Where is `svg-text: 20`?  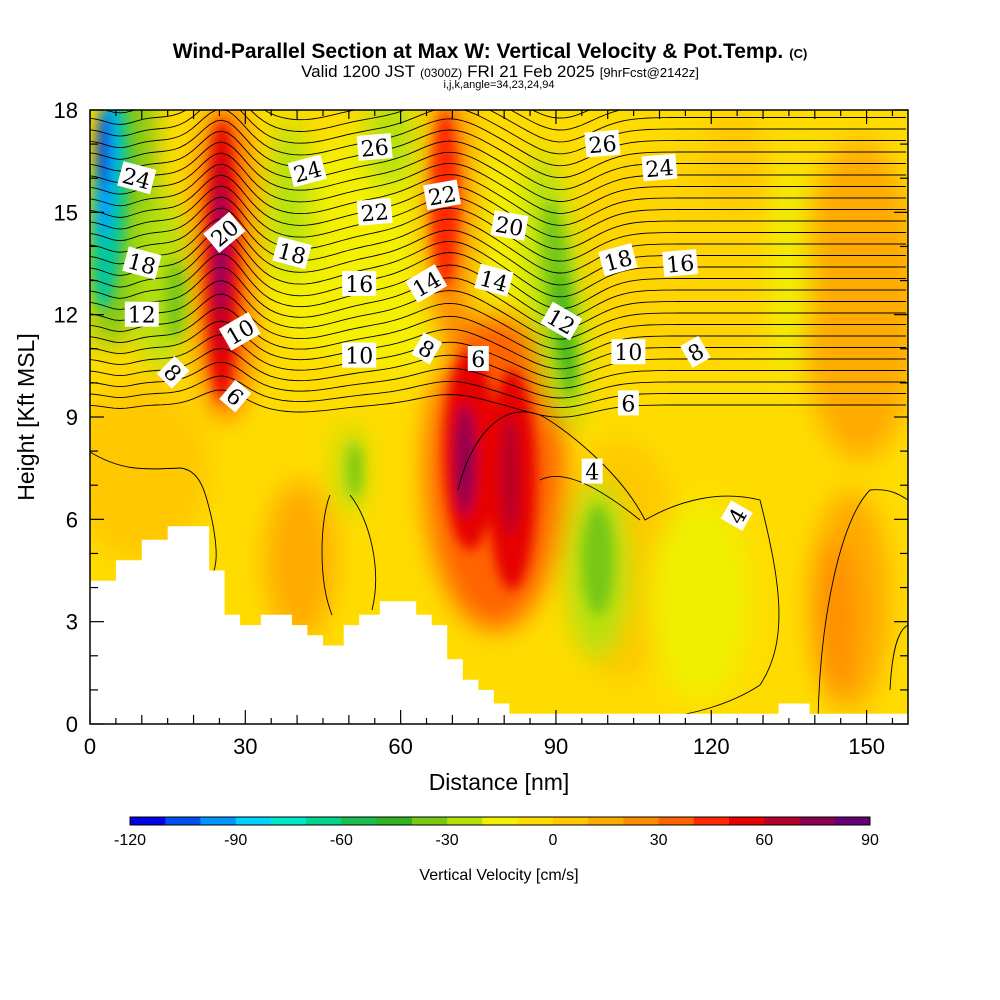 svg-text: 20 is located at coordinates (509, 227).